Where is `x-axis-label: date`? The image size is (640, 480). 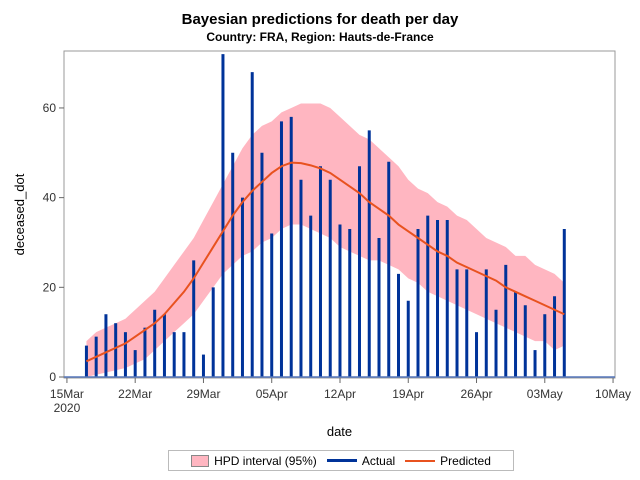
x-axis-label: date is located at coordinates (339, 431).